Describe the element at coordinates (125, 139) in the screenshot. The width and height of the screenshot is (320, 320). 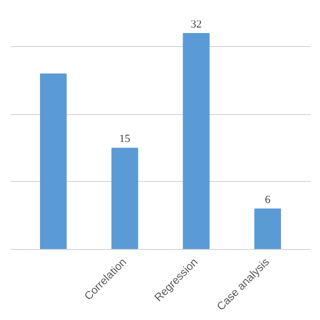
I see `data-label: 15` at that location.